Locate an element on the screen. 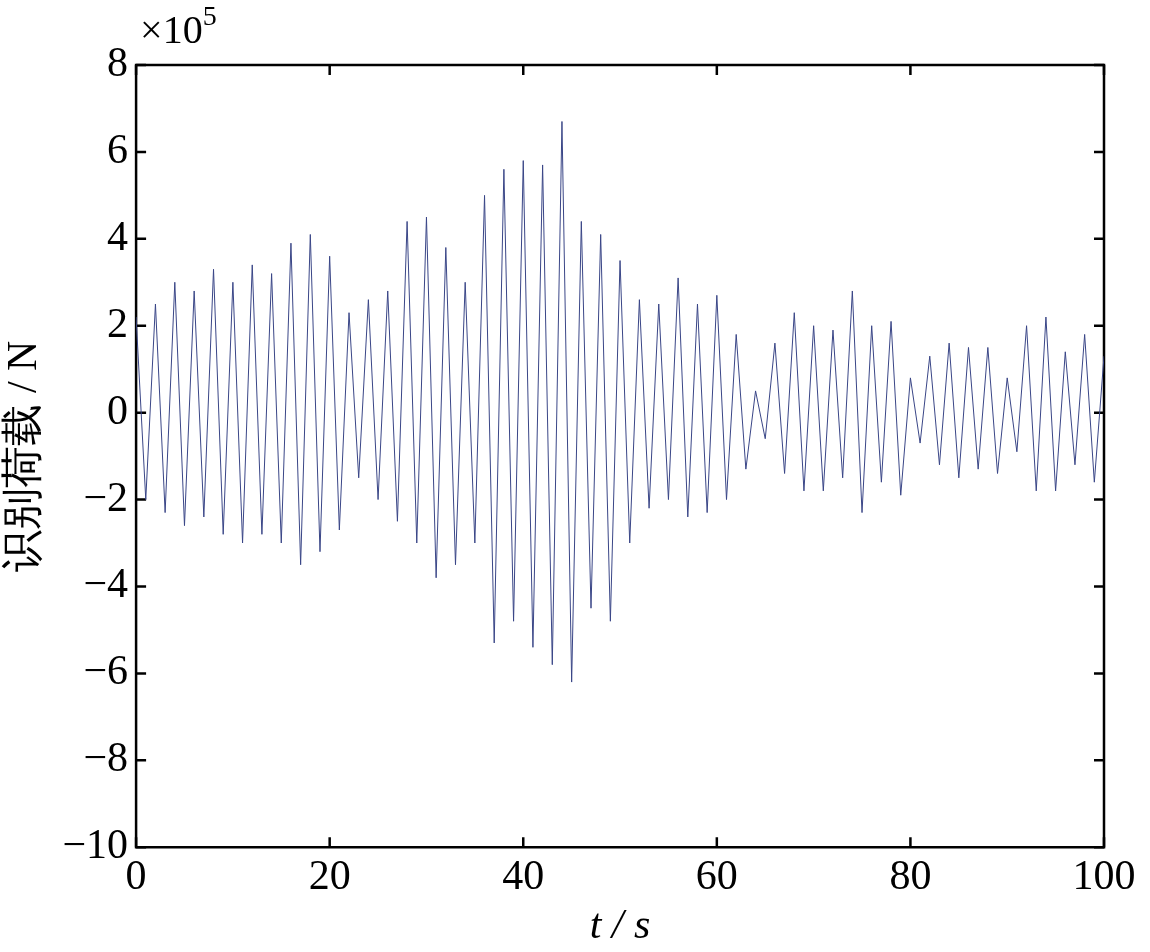 The height and width of the screenshot is (952, 1150). x-axis-title: t / s is located at coordinates (620, 923).